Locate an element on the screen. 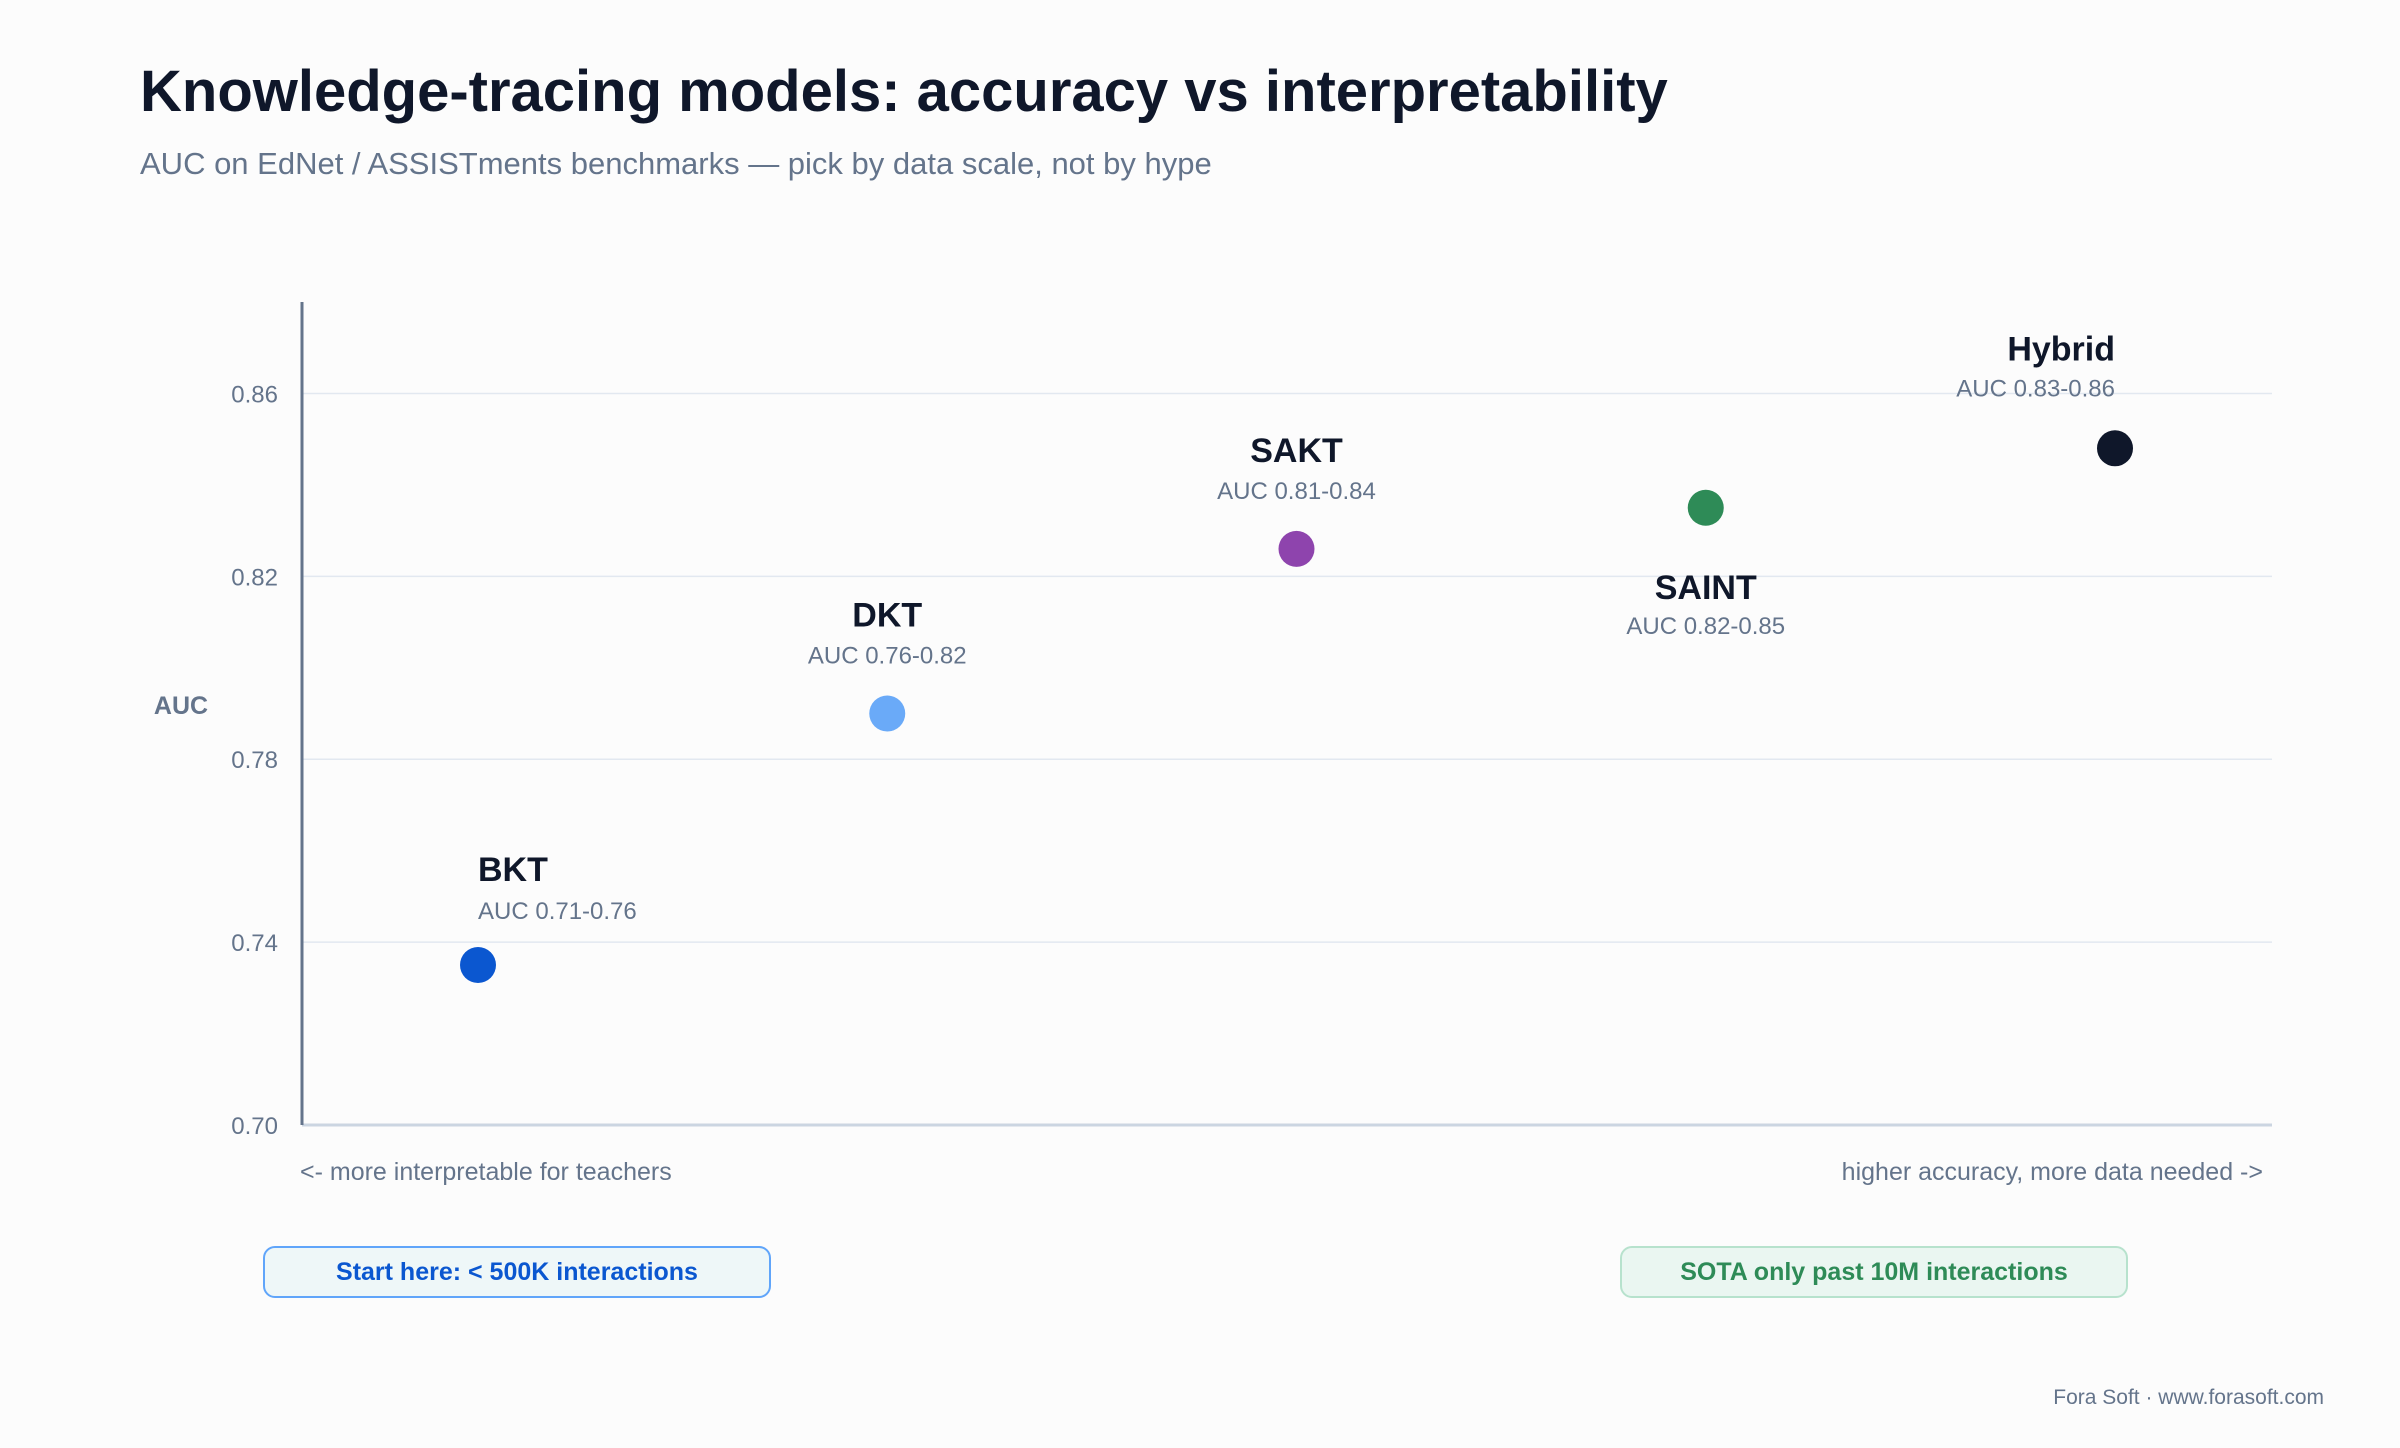  y-tick-label: 0.82 is located at coordinates (254, 577).